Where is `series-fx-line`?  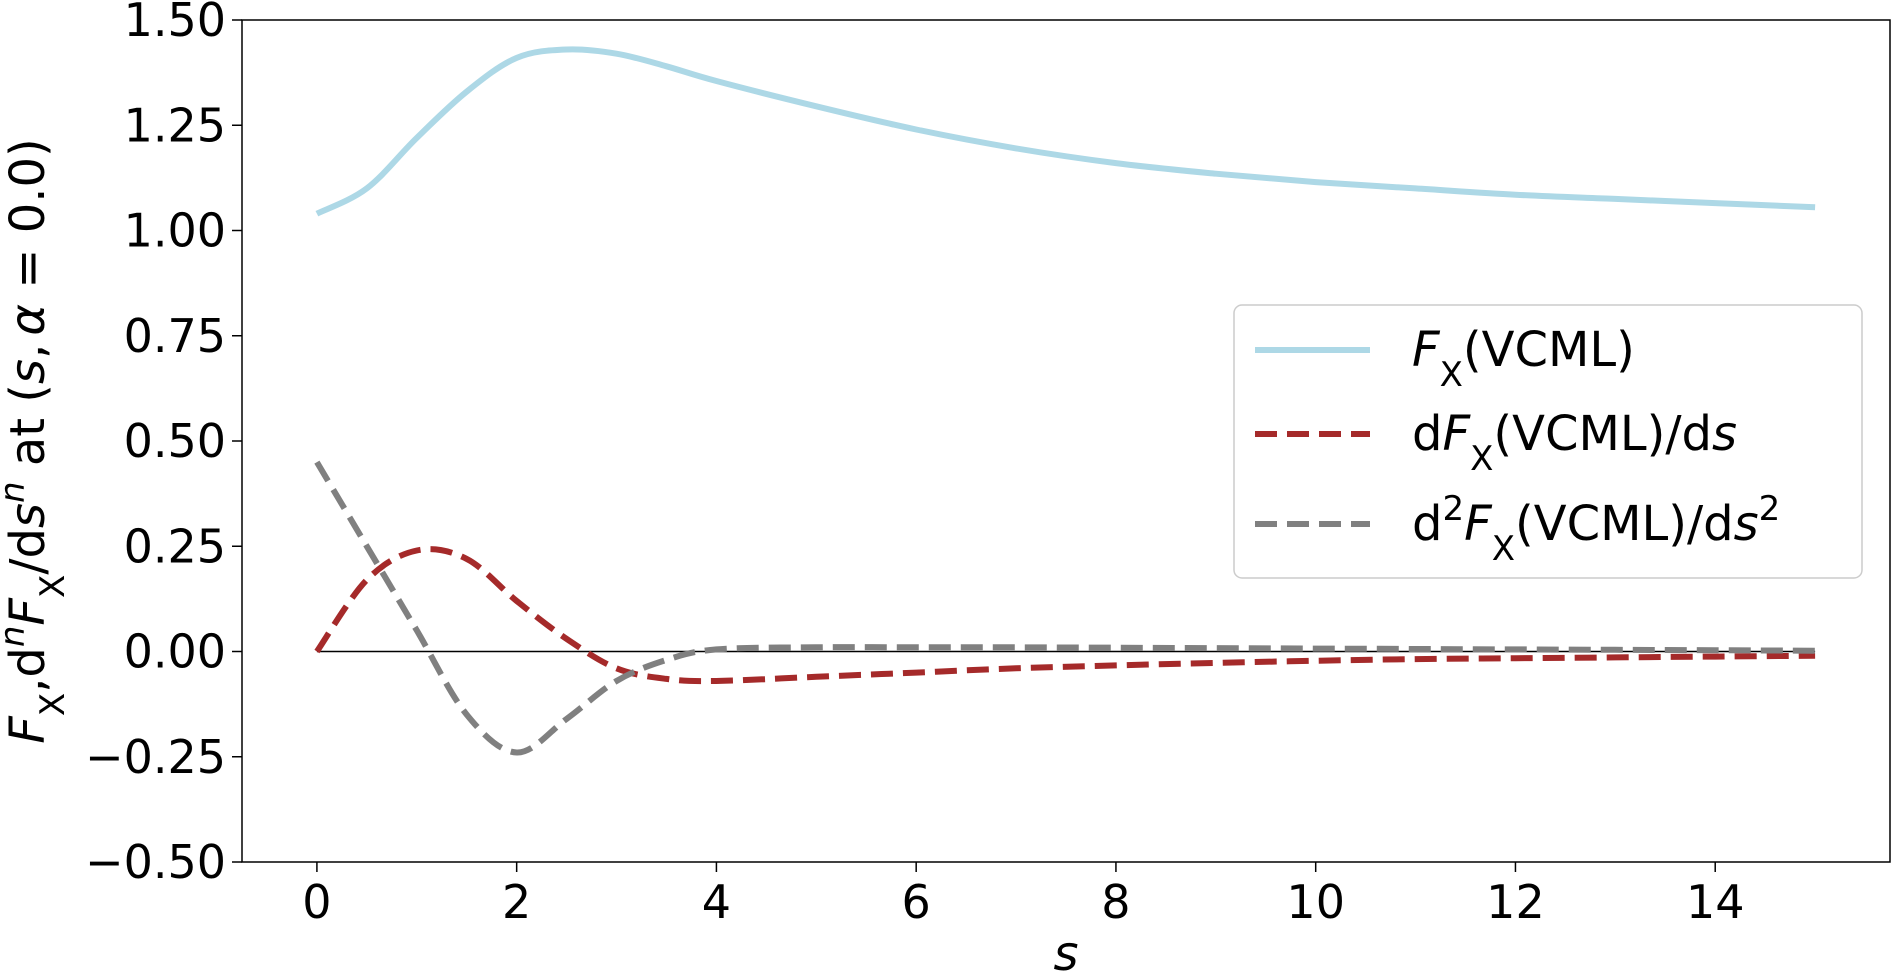
series-fx-line is located at coordinates (1065, 131).